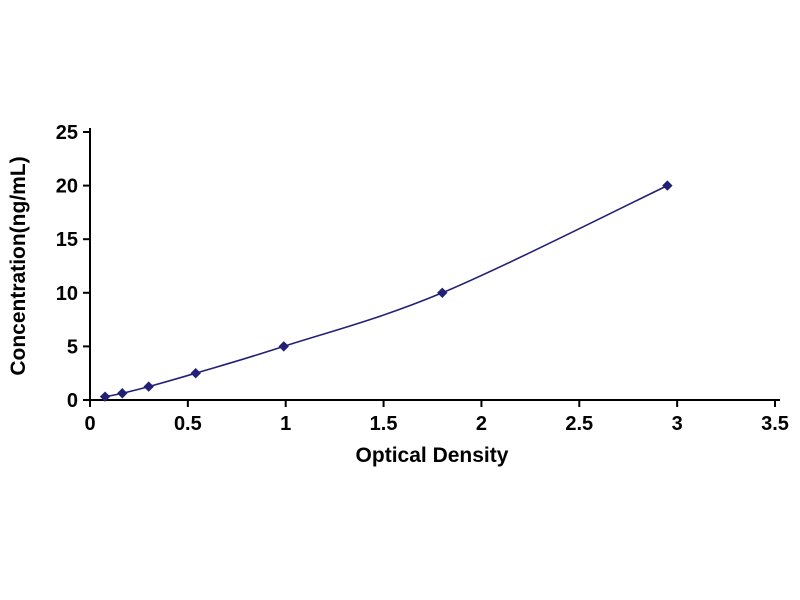 The height and width of the screenshot is (600, 800). What do you see at coordinates (89, 424) in the screenshot?
I see `x-tick-label: 0` at bounding box center [89, 424].